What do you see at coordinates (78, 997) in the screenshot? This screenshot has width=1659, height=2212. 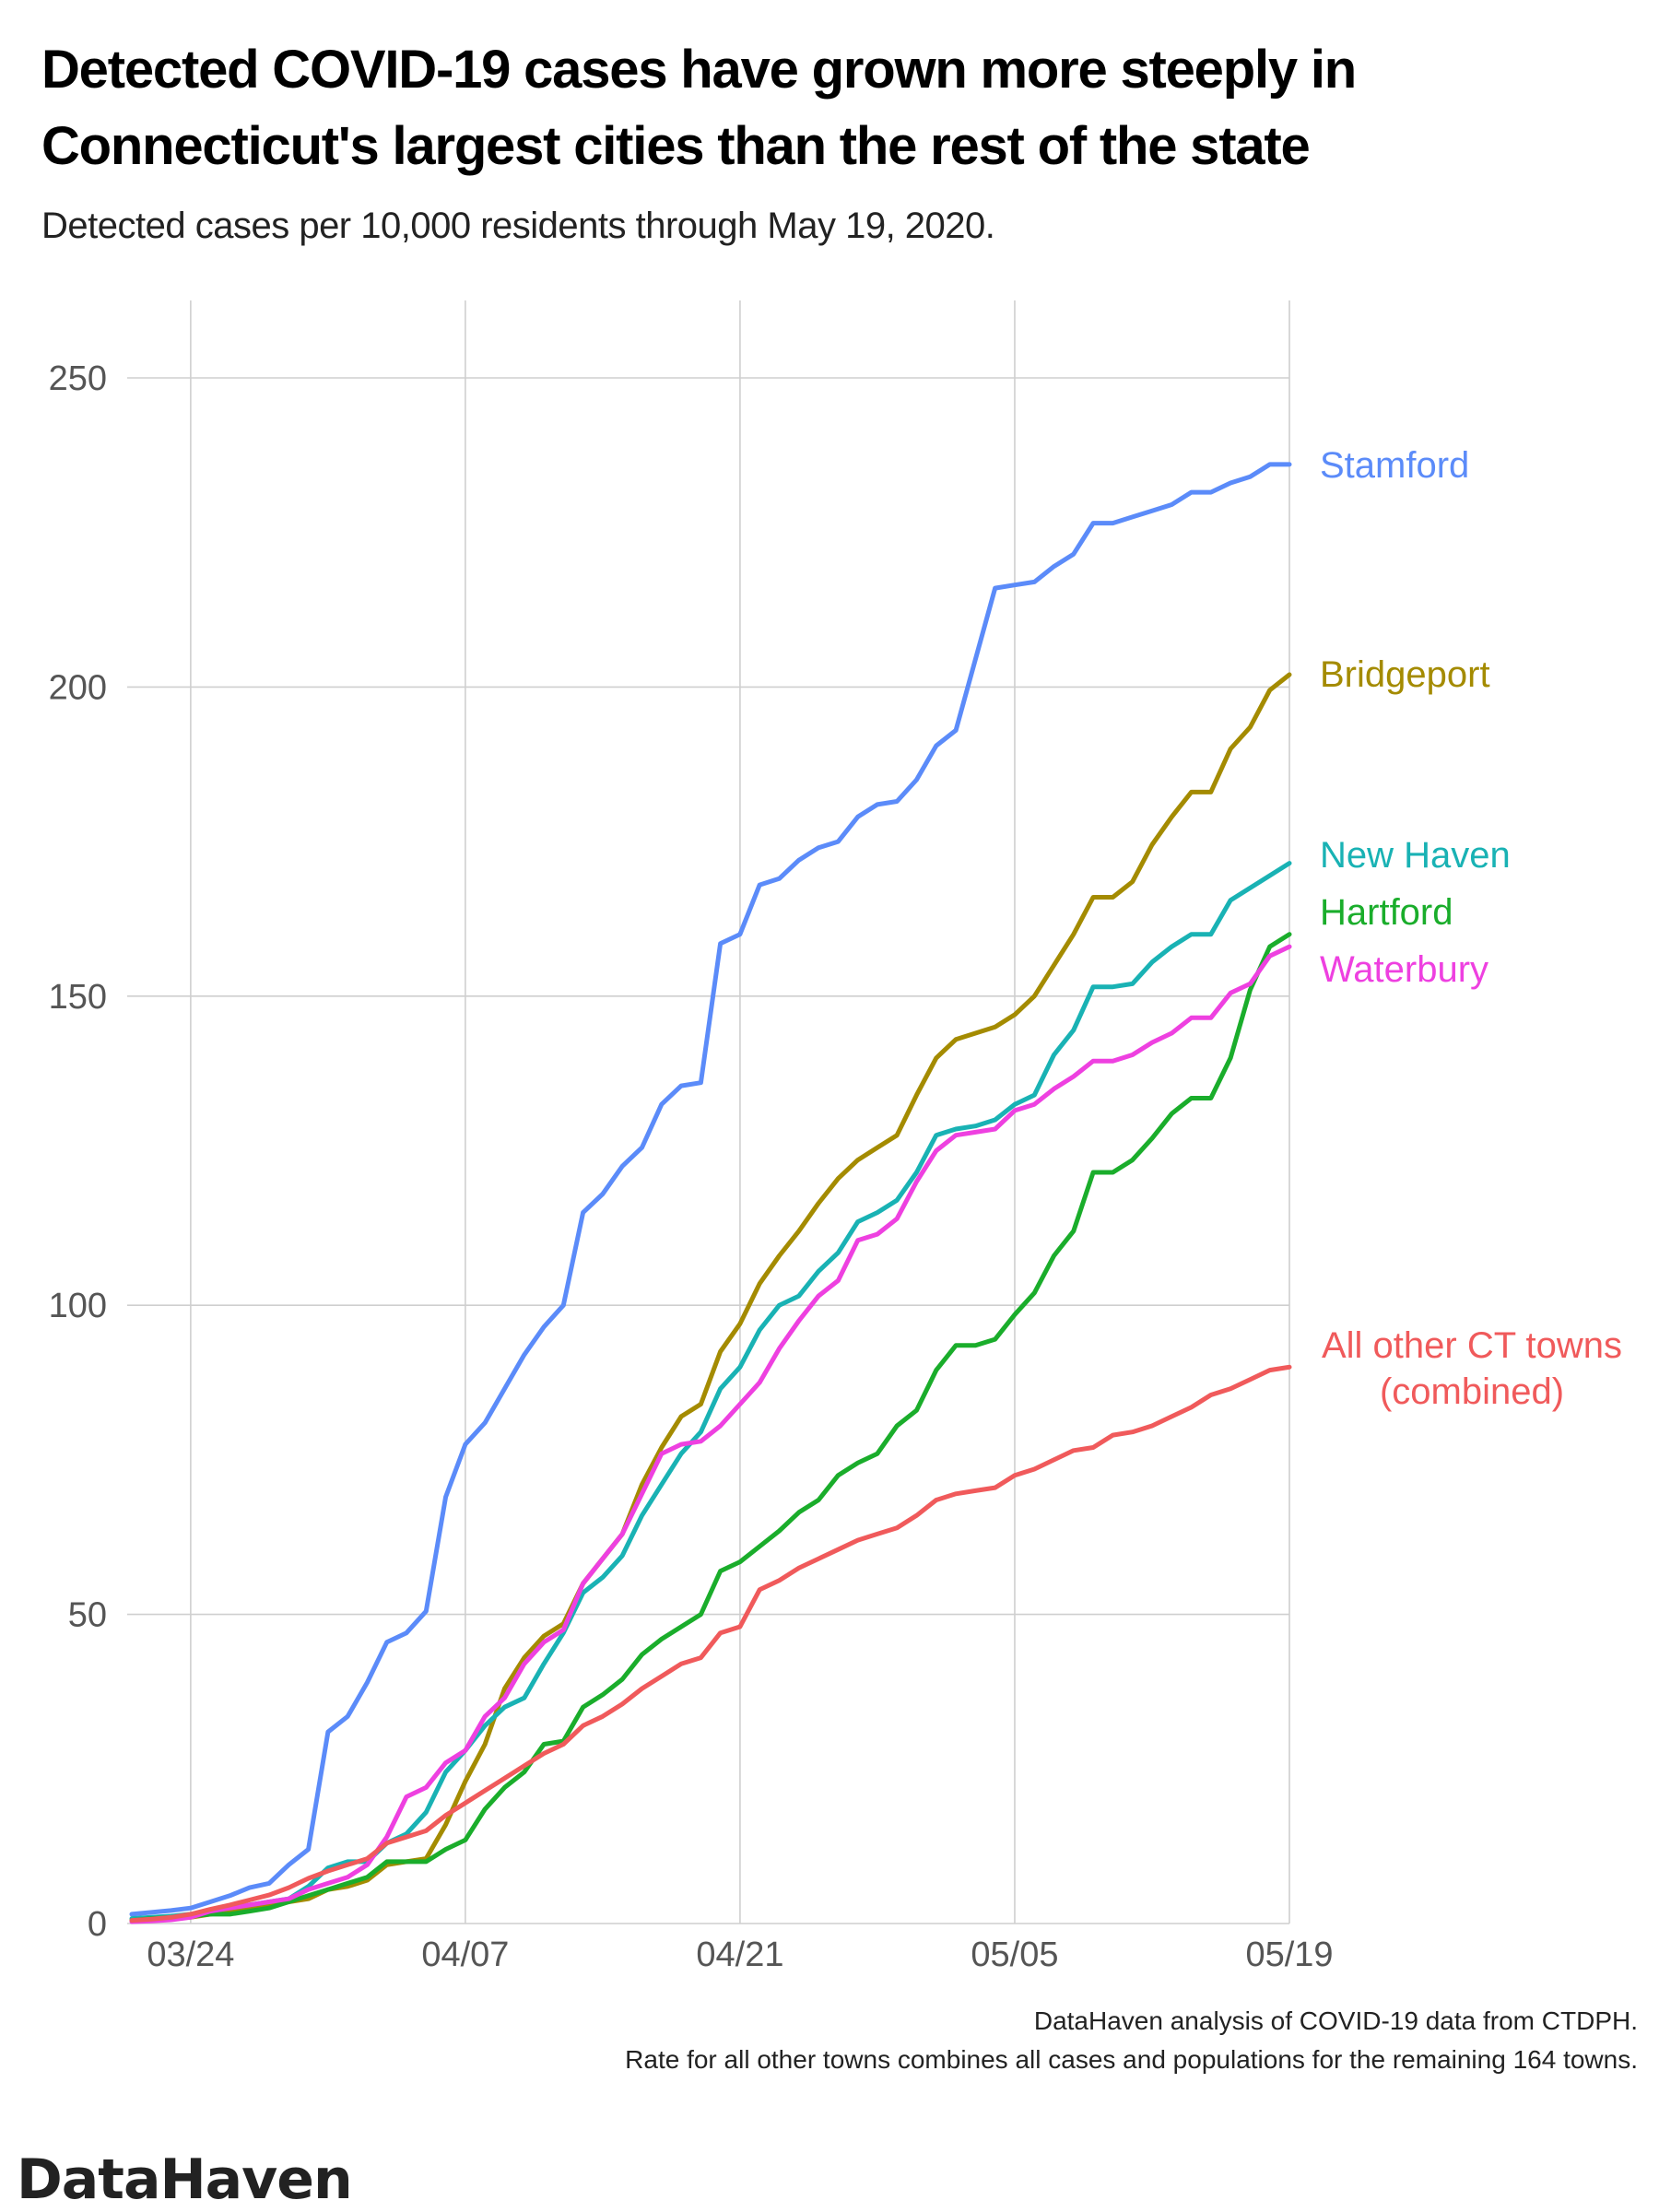 I see `y-tick-label: 150` at bounding box center [78, 997].